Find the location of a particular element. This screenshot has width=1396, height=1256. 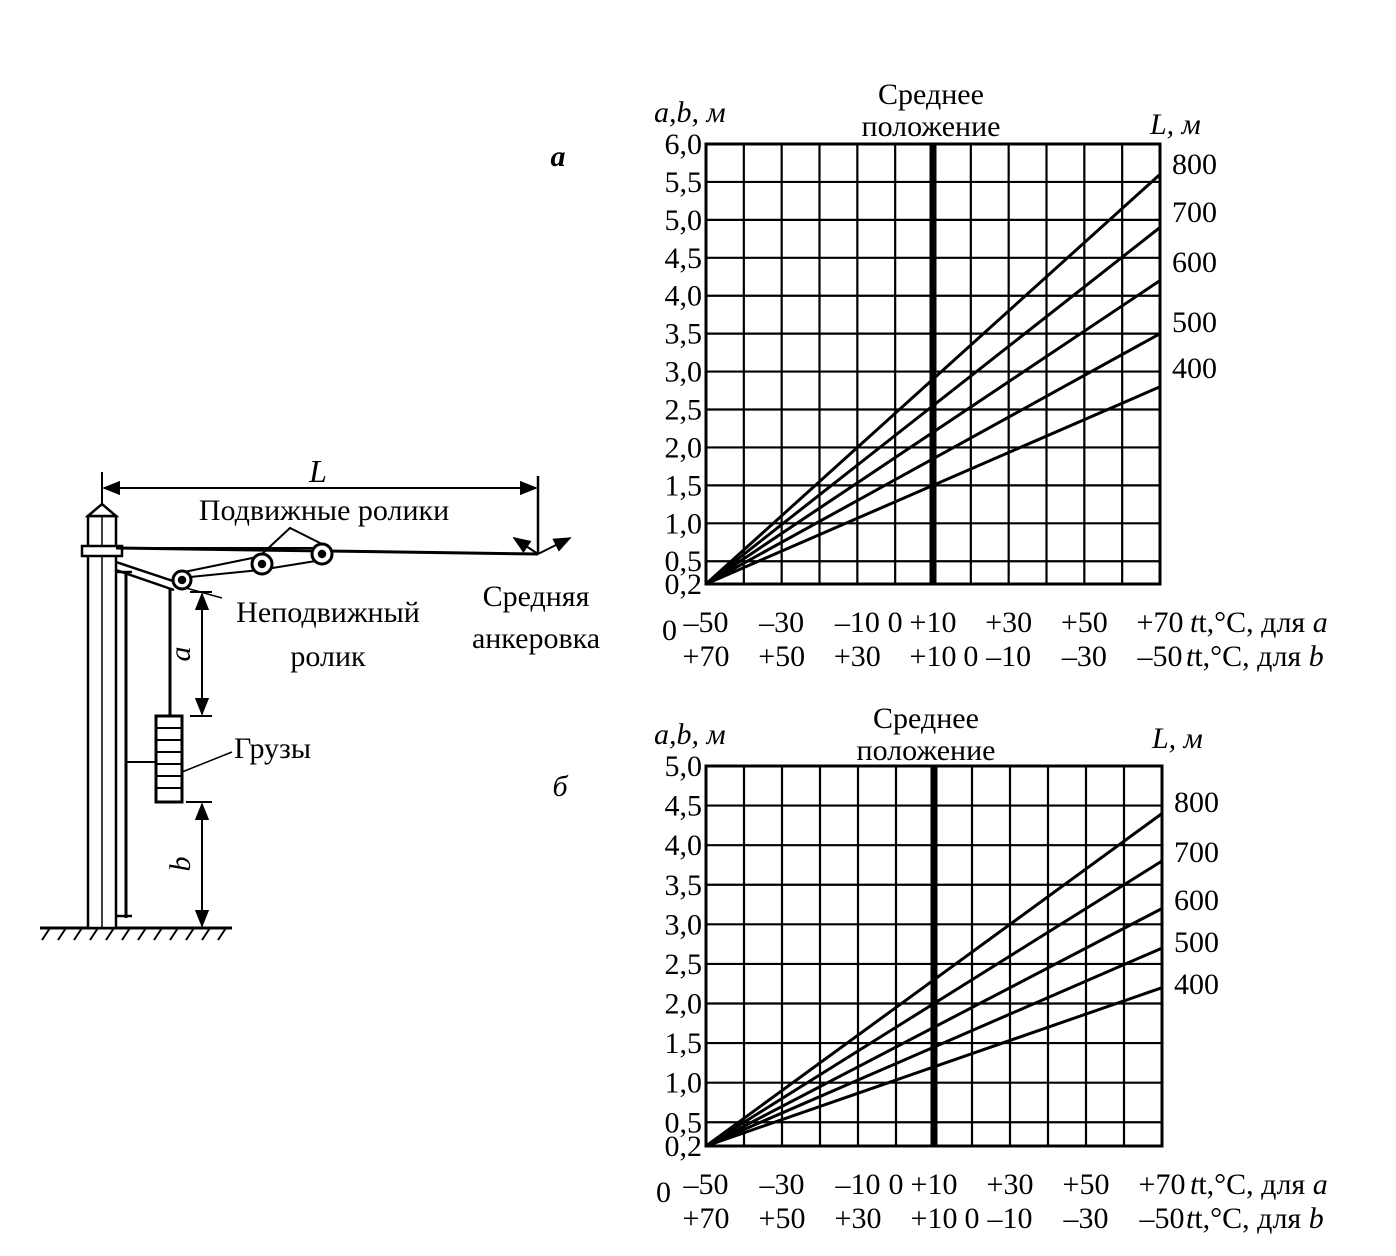

chart-b-x-tick-label-b: 0 is located at coordinates (972, 1218).